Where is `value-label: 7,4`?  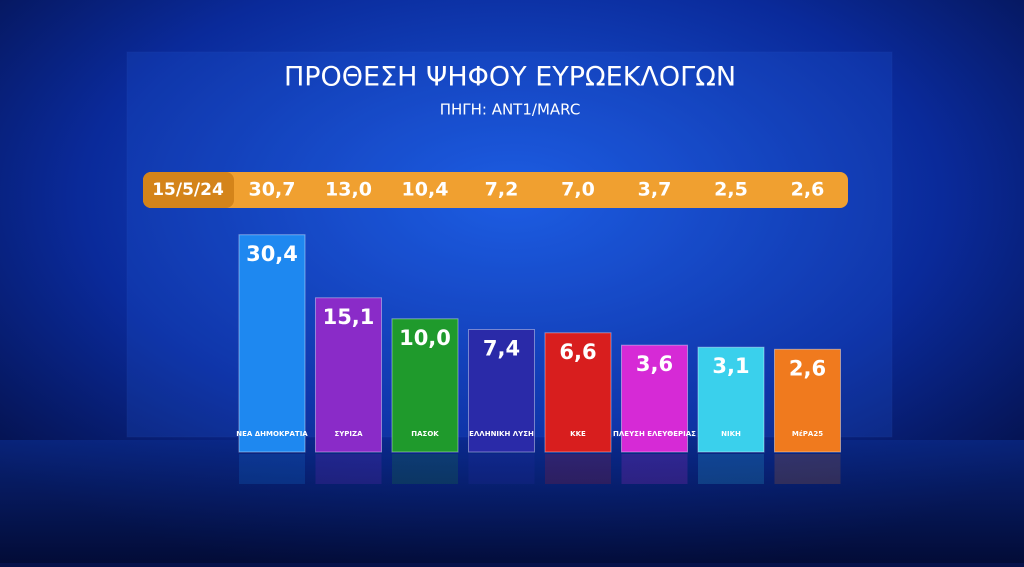
value-label: 7,4 is located at coordinates (501, 349).